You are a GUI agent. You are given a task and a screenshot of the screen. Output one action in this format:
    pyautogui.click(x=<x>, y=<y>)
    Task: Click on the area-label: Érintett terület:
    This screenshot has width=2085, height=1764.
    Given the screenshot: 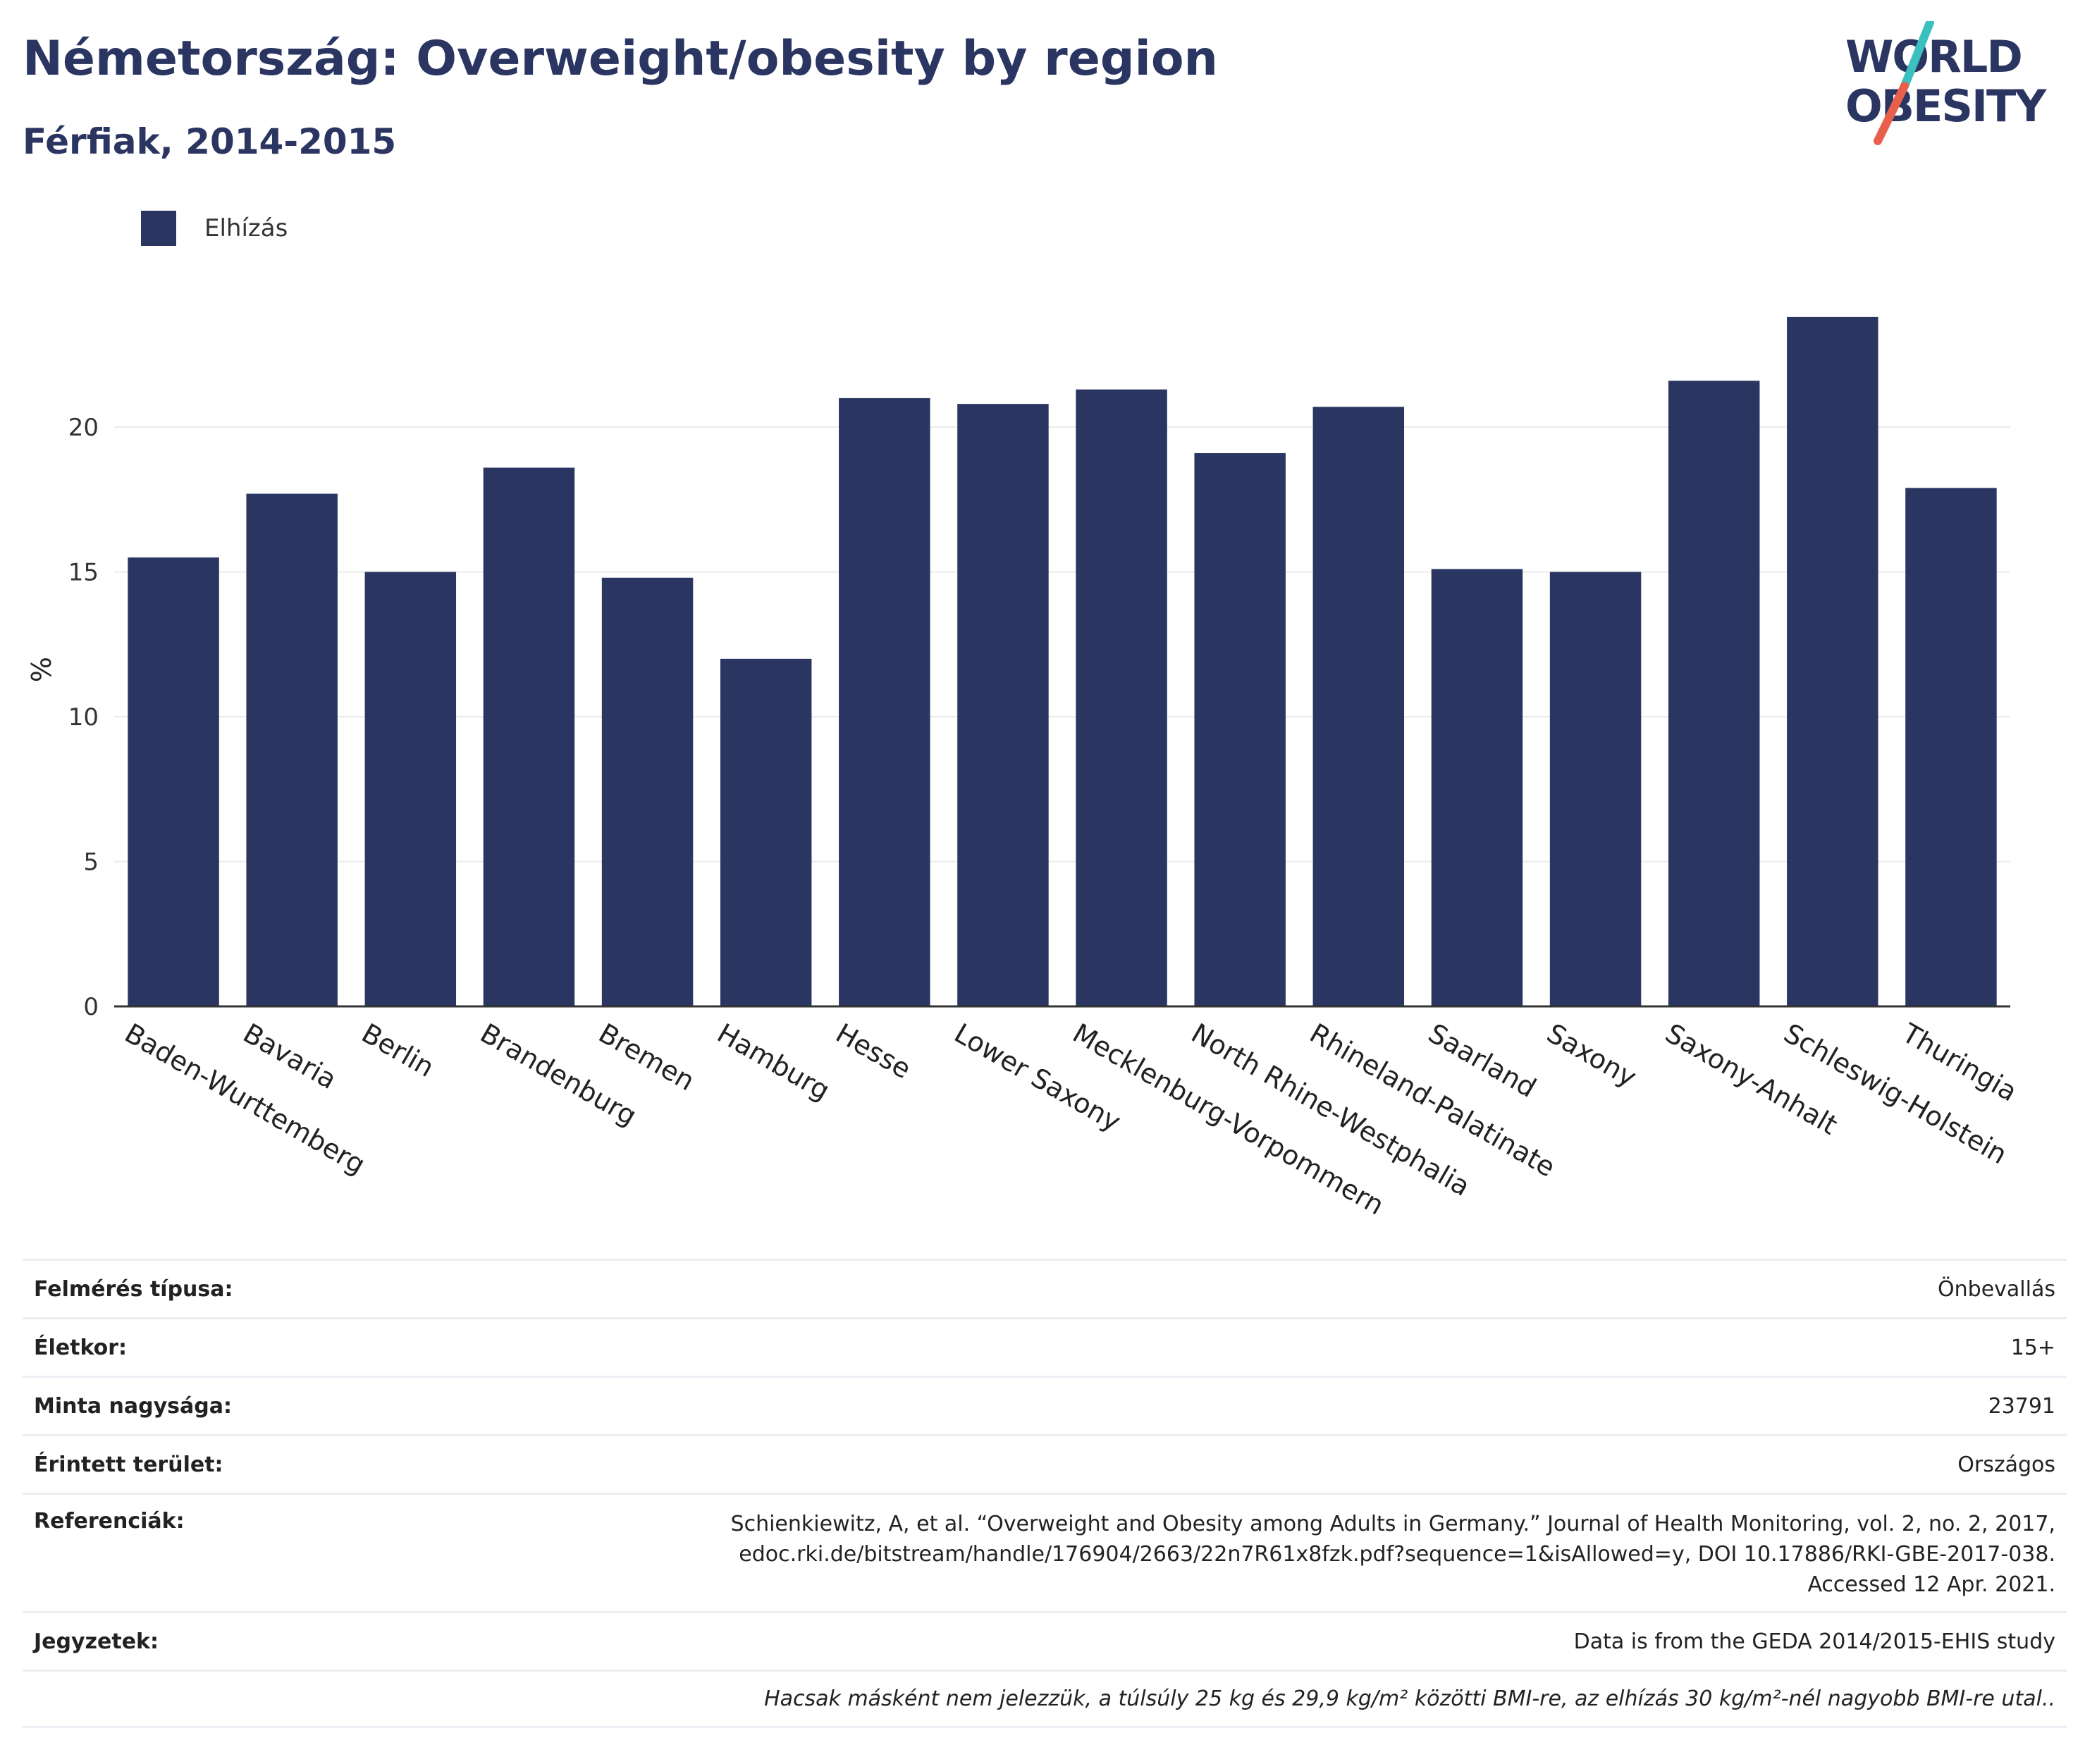 What is the action you would take?
    pyautogui.click(x=128, y=1464)
    